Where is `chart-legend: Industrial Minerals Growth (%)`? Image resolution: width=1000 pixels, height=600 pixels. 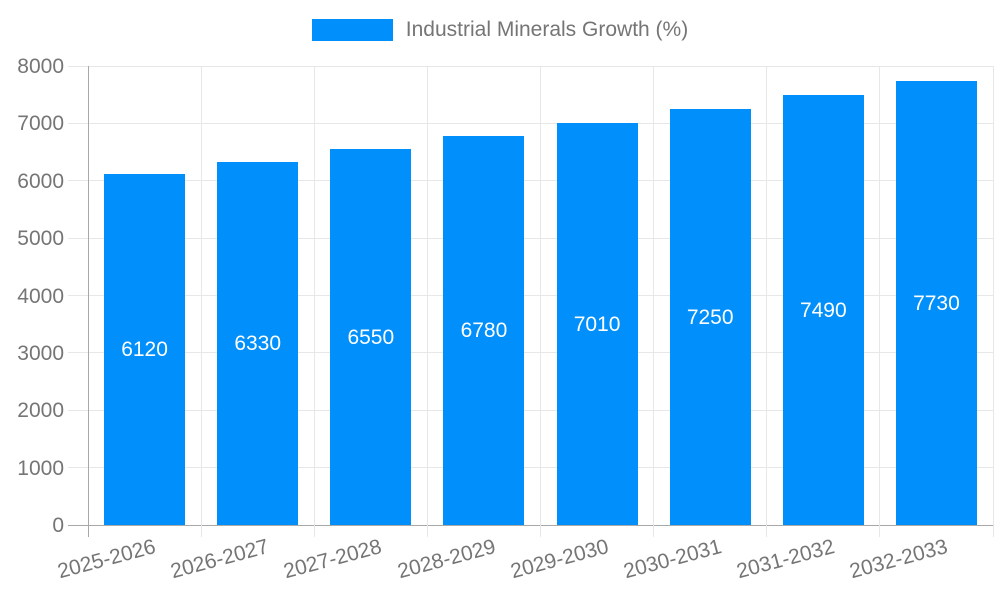 chart-legend: Industrial Minerals Growth (%) is located at coordinates (500, 30).